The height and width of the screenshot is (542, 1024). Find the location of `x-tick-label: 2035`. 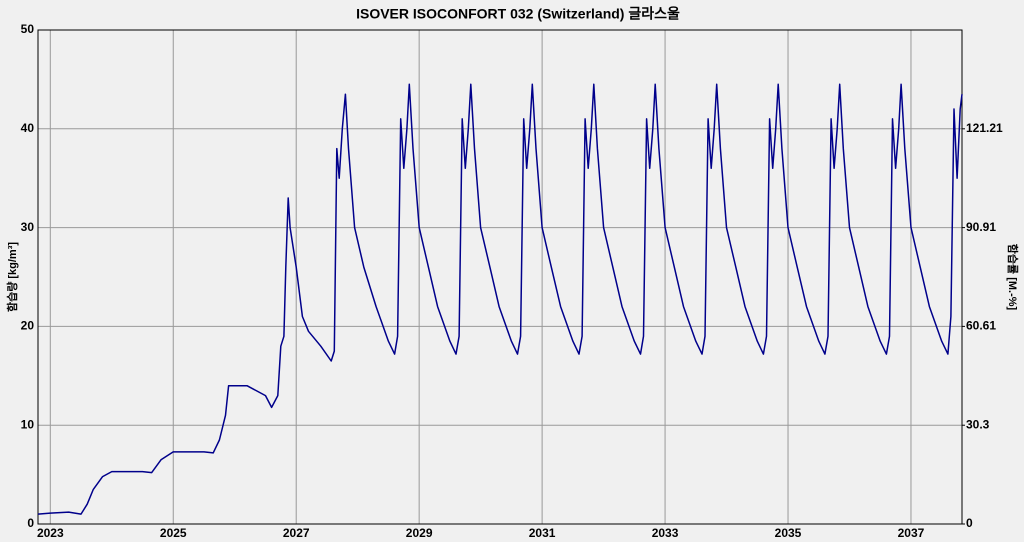

x-tick-label: 2035 is located at coordinates (788, 533).